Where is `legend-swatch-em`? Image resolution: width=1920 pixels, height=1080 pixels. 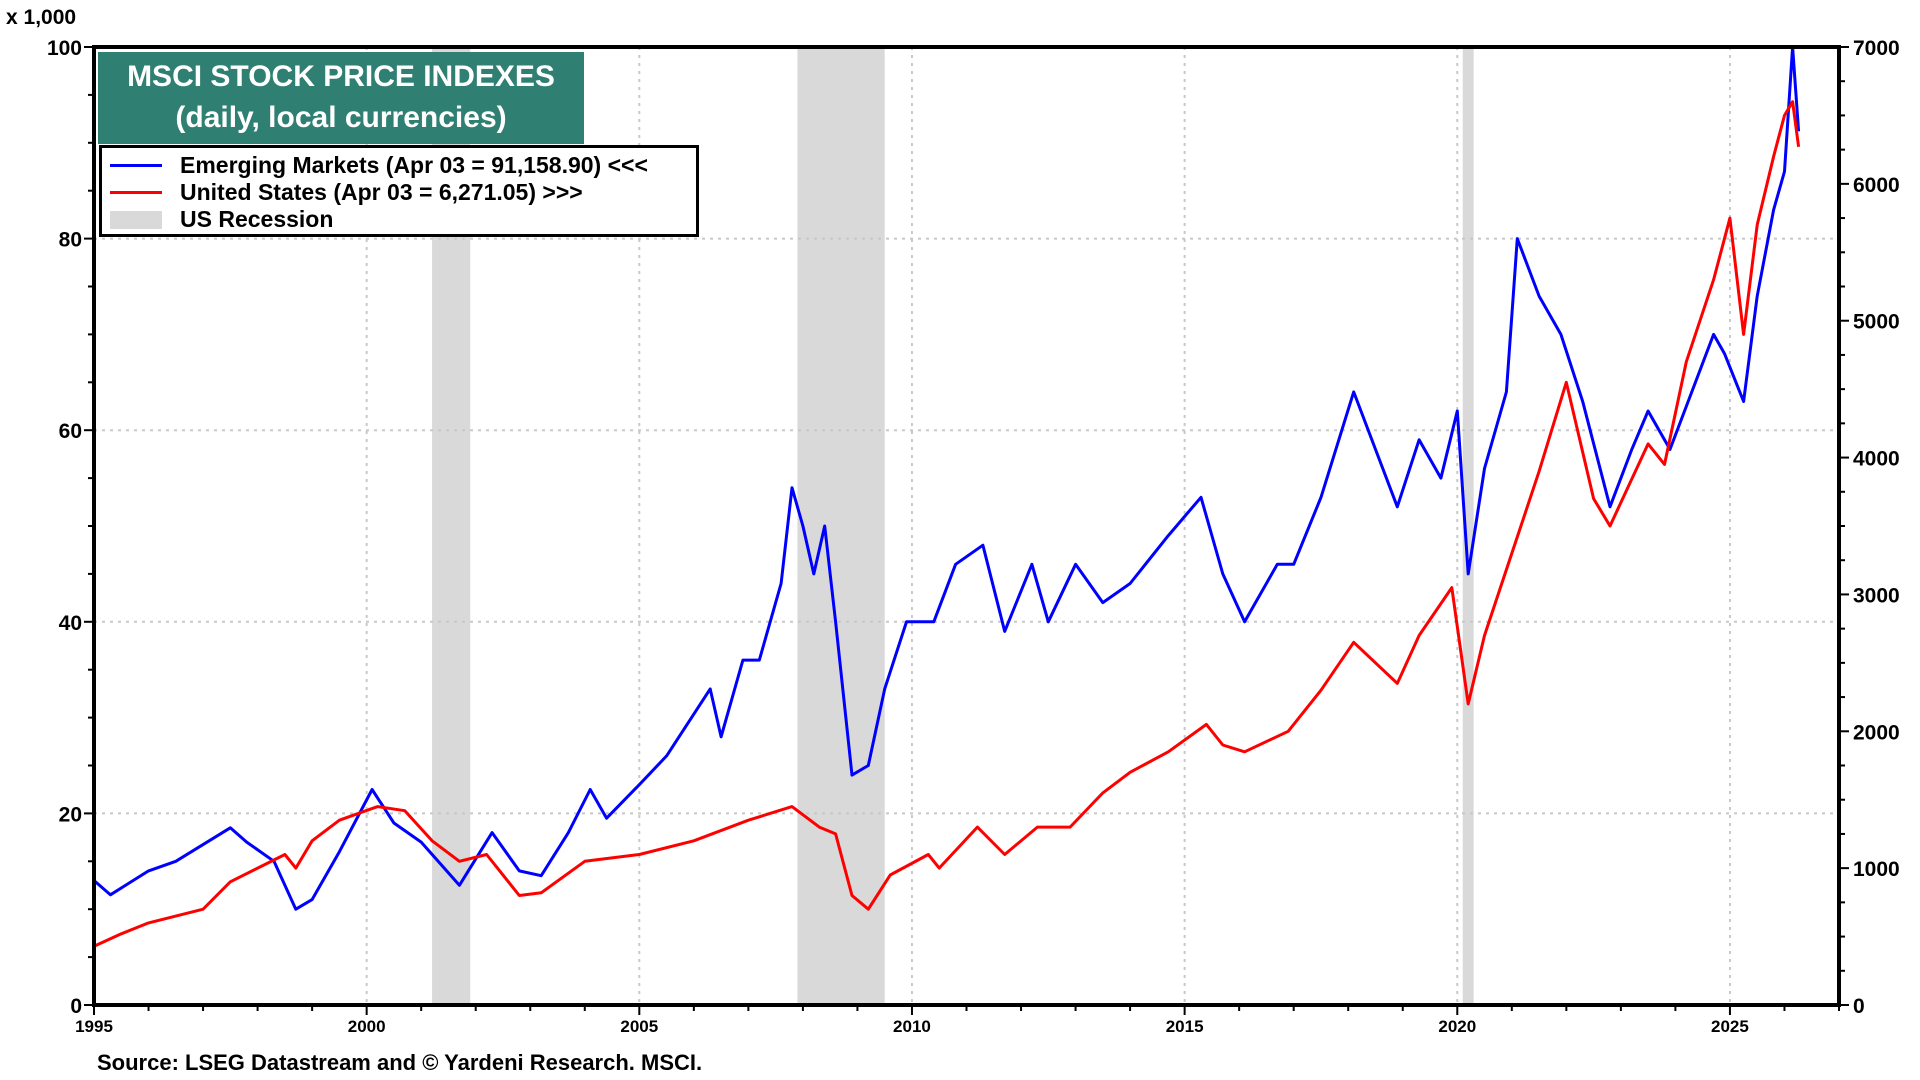
legend-swatch-em is located at coordinates (136, 165).